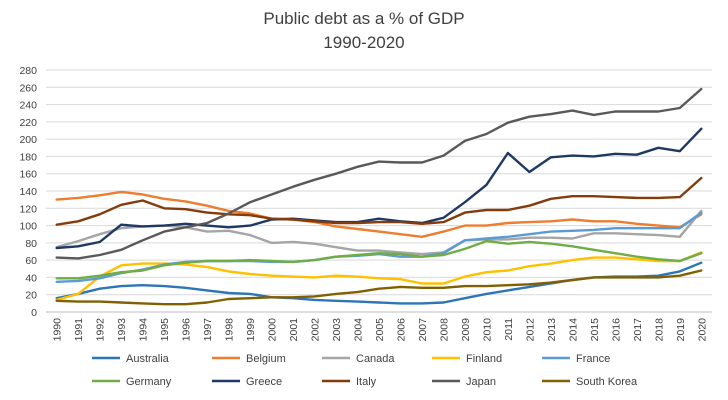 Image resolution: width=728 pixels, height=400 pixels. What do you see at coordinates (101, 330) in the screenshot?
I see `x-tick-label: 1992` at bounding box center [101, 330].